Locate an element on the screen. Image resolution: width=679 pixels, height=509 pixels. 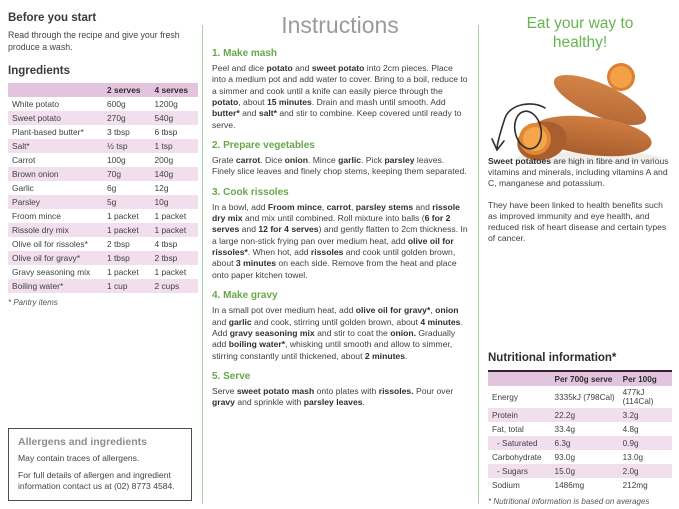
table-row: Plant-based butter* 3 tbsp 6 tbsp is located at coordinates (103, 132).